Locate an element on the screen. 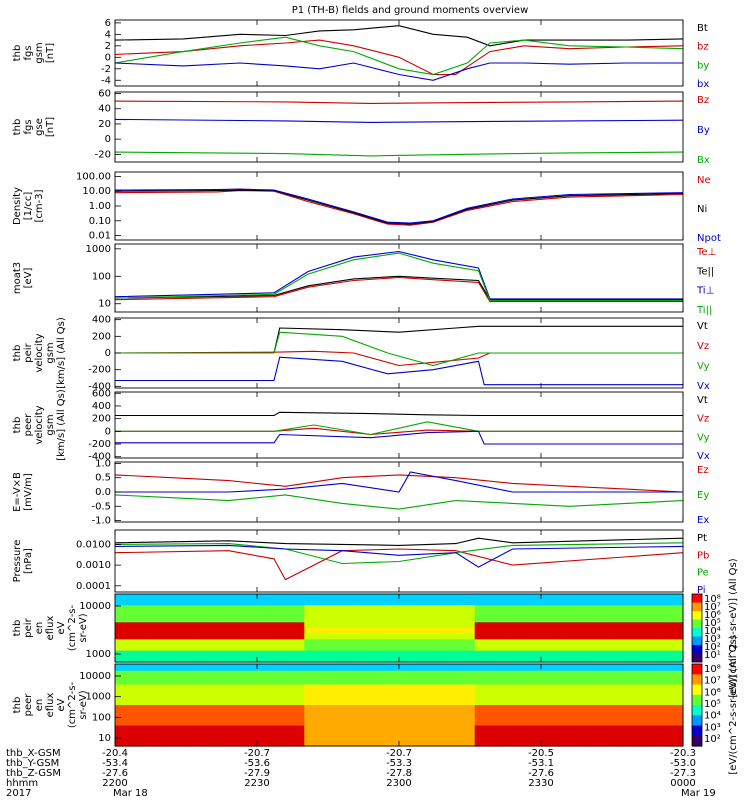 The height and width of the screenshot is (804, 750). y-tick-label: 200 is located at coordinates (101, 419).